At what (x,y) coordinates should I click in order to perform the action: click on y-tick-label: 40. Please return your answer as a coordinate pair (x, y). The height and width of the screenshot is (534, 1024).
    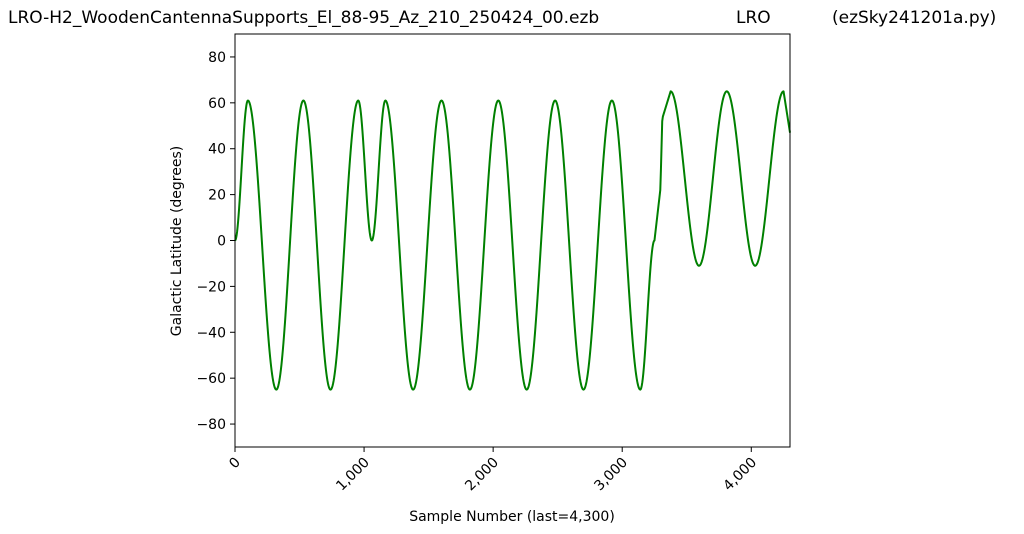
    Looking at the image, I should click on (217, 150).